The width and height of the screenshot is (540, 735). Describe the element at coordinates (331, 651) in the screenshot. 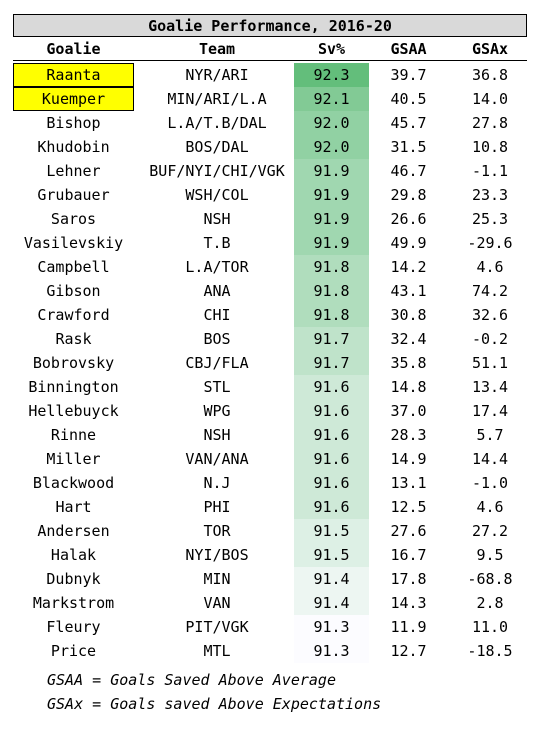

I see `sv-cell: 91.3` at that location.